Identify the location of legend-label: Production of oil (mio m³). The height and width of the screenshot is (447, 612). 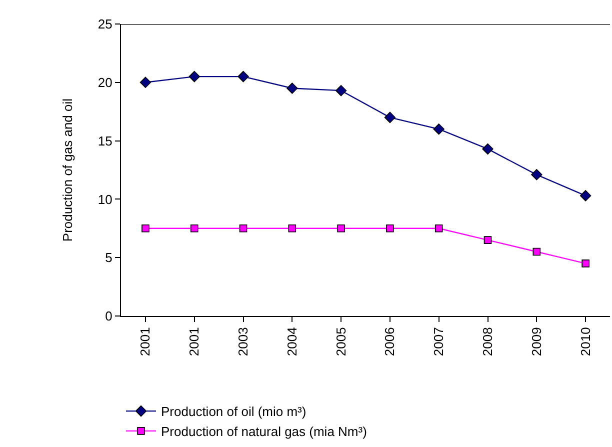
(233, 412).